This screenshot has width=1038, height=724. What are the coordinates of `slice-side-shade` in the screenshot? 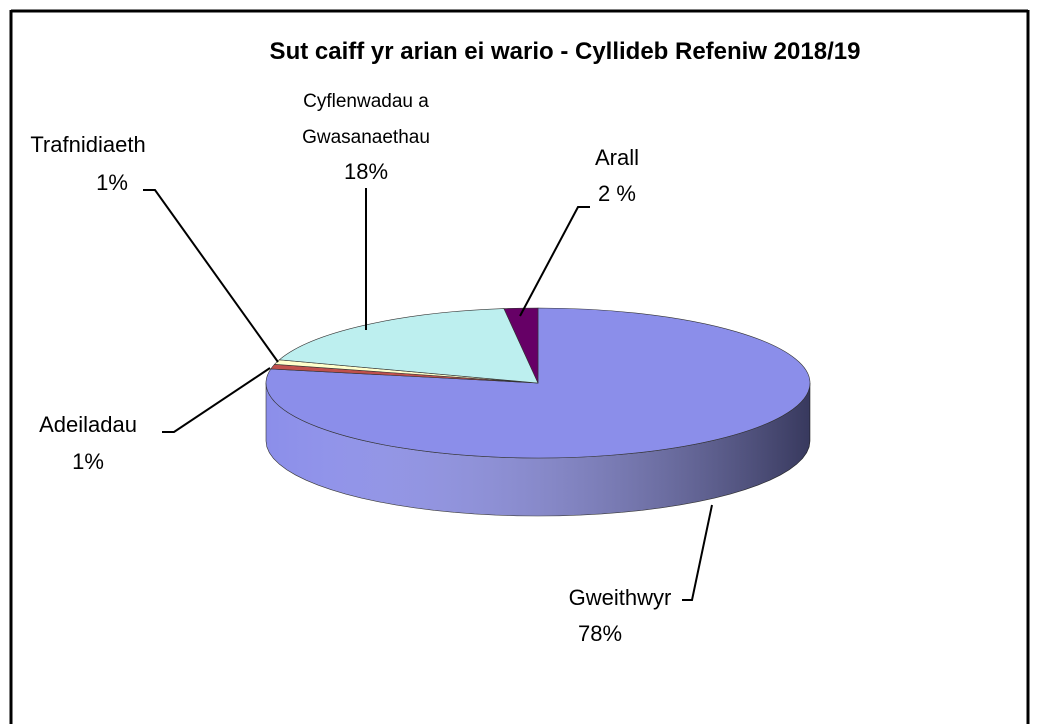 It's located at (538, 449).